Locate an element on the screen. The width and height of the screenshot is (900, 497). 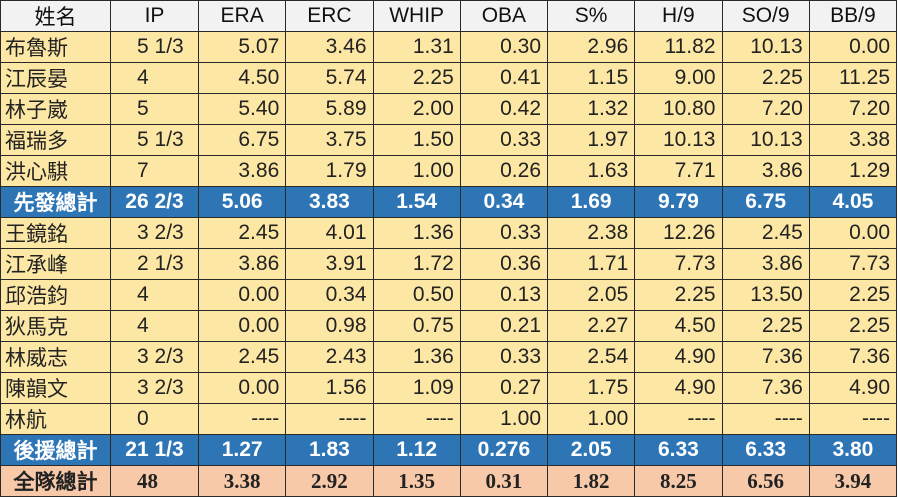
cell-s-pct: 1.00 is located at coordinates (591, 419).